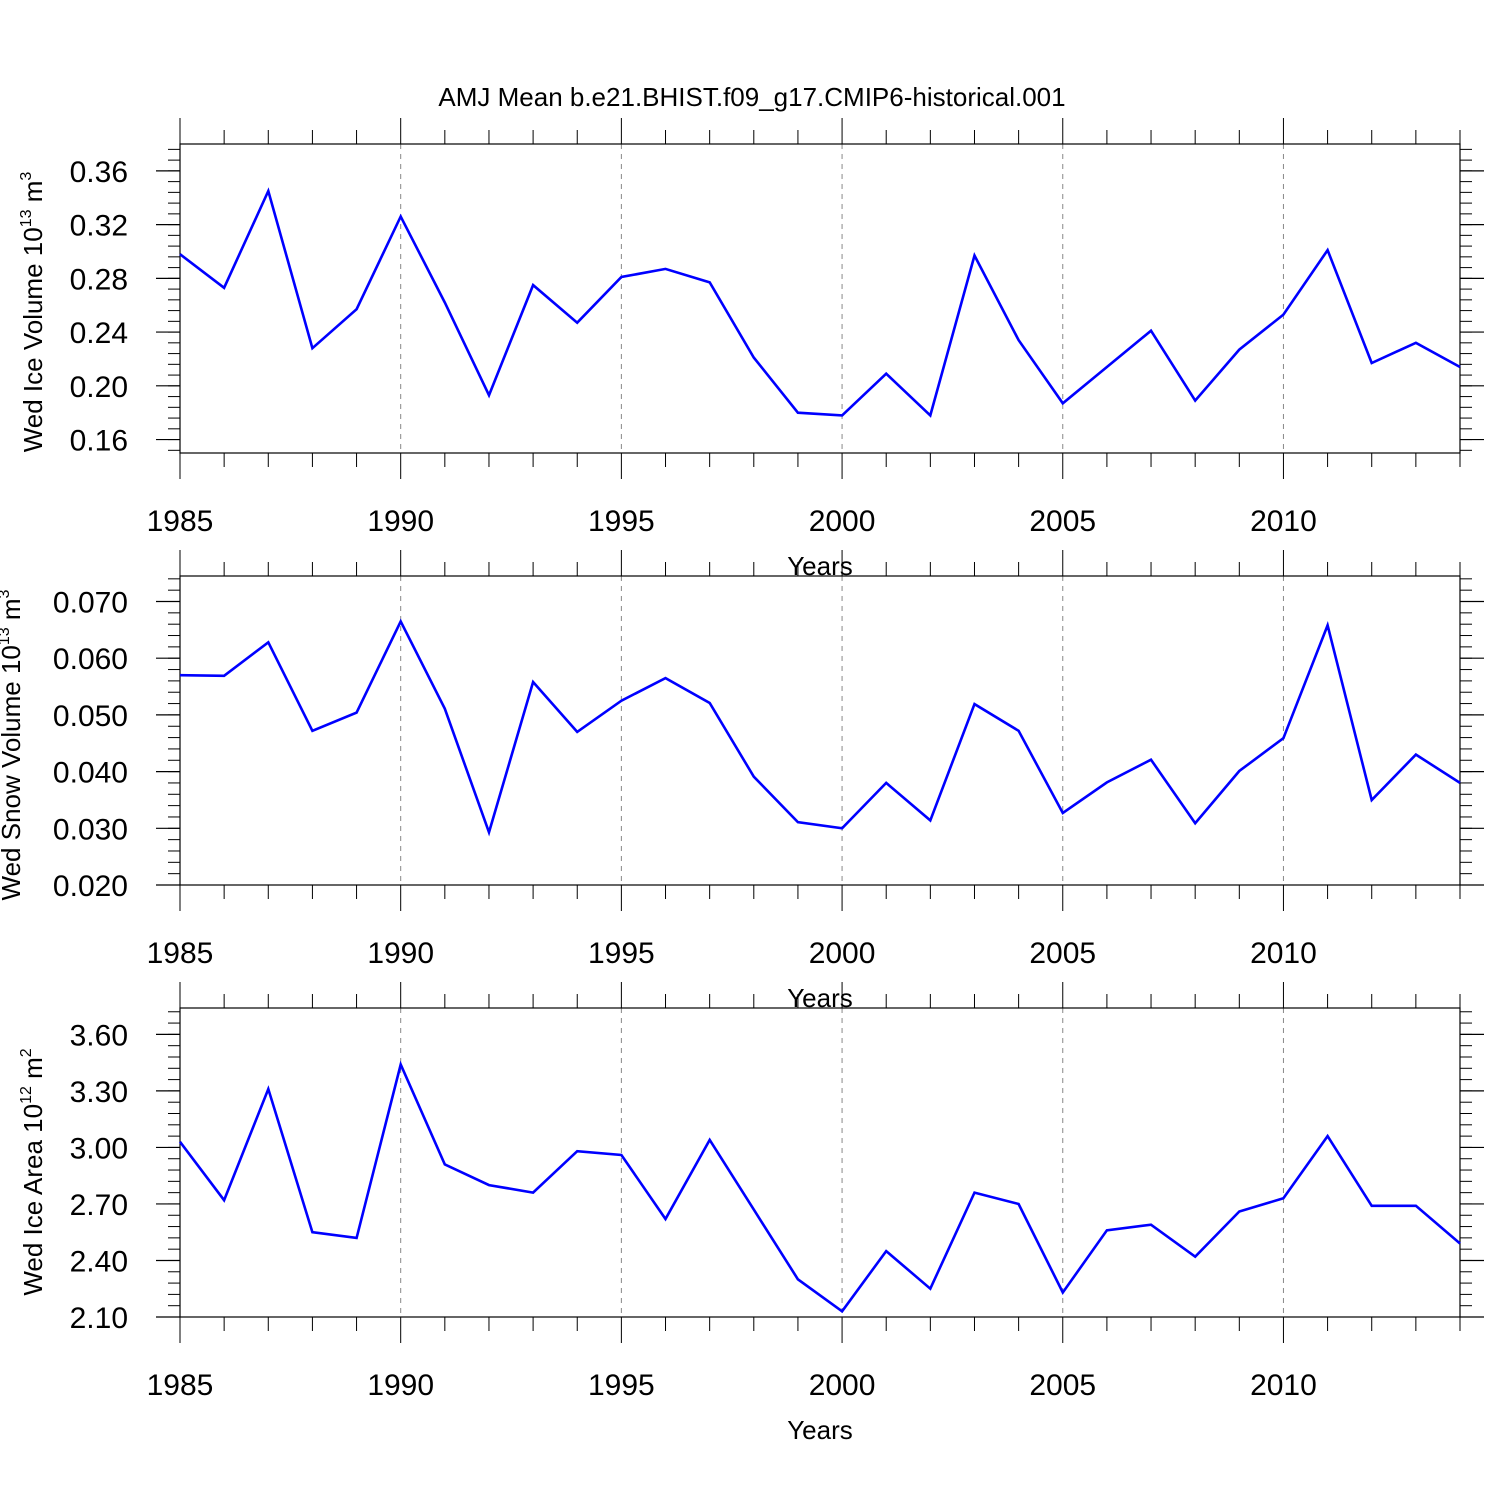  I want to click on x-axis-title: Years, so click(820, 1430).